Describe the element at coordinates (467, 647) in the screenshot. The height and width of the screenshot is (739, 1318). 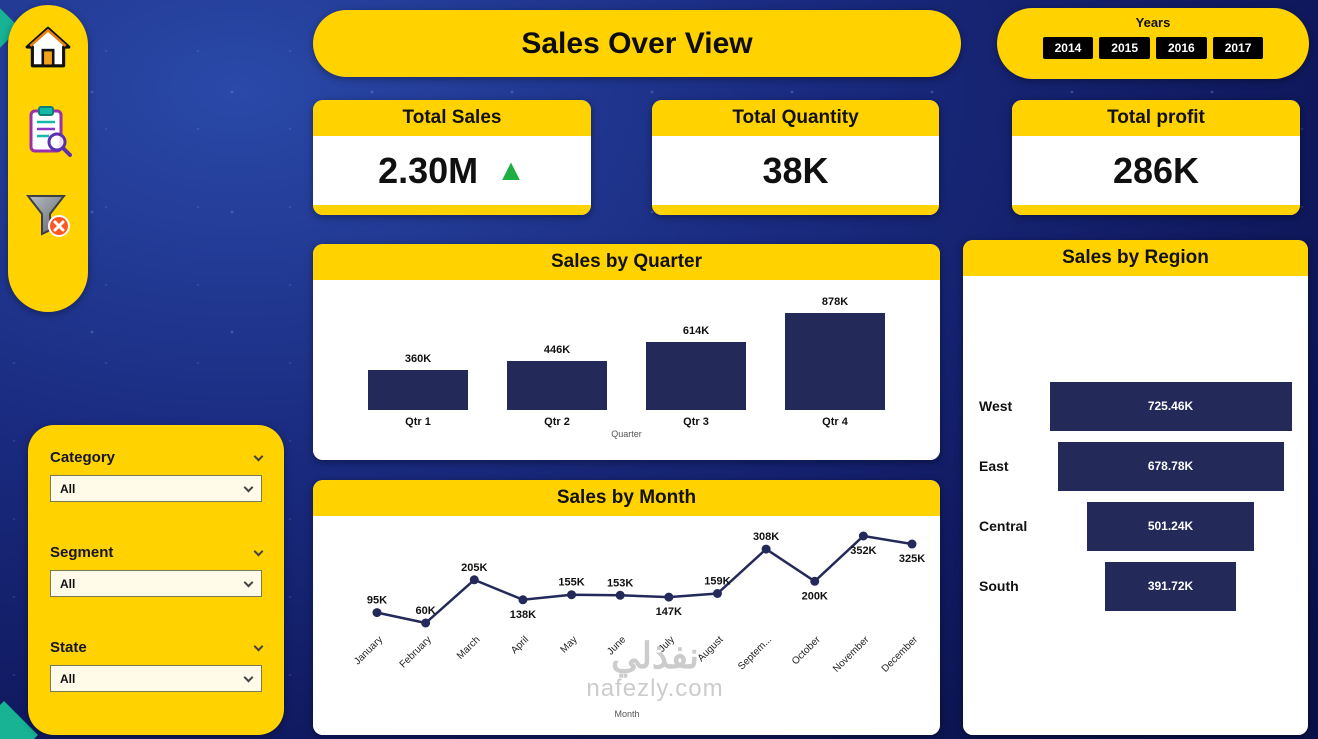
I see `x-tick-label: March` at that location.